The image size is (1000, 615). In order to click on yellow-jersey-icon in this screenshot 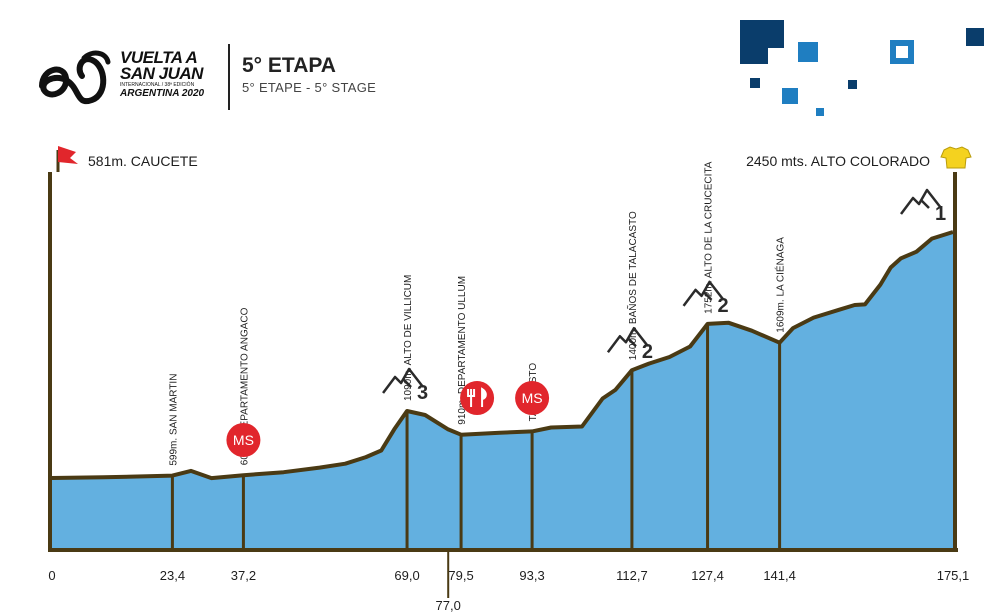, I will do `click(956, 157)`.